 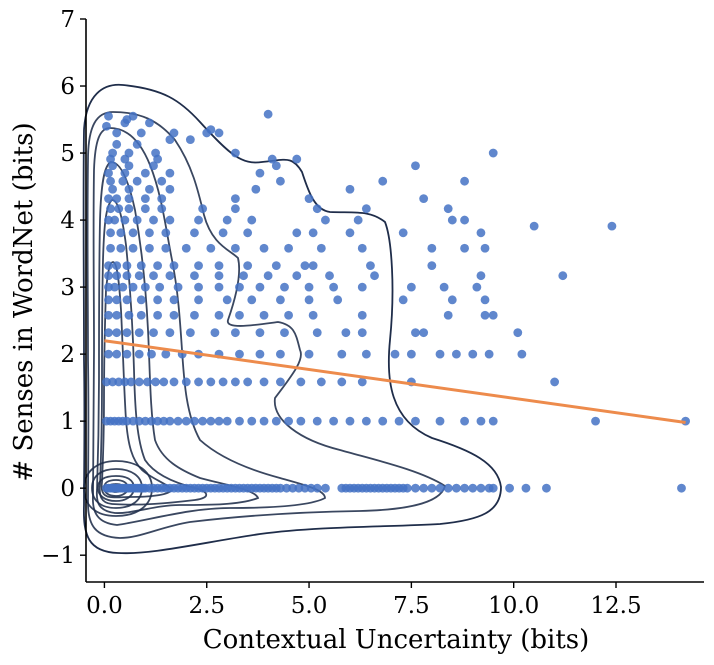 What do you see at coordinates (67, 20) in the screenshot?
I see `y-tick-label: 7` at bounding box center [67, 20].